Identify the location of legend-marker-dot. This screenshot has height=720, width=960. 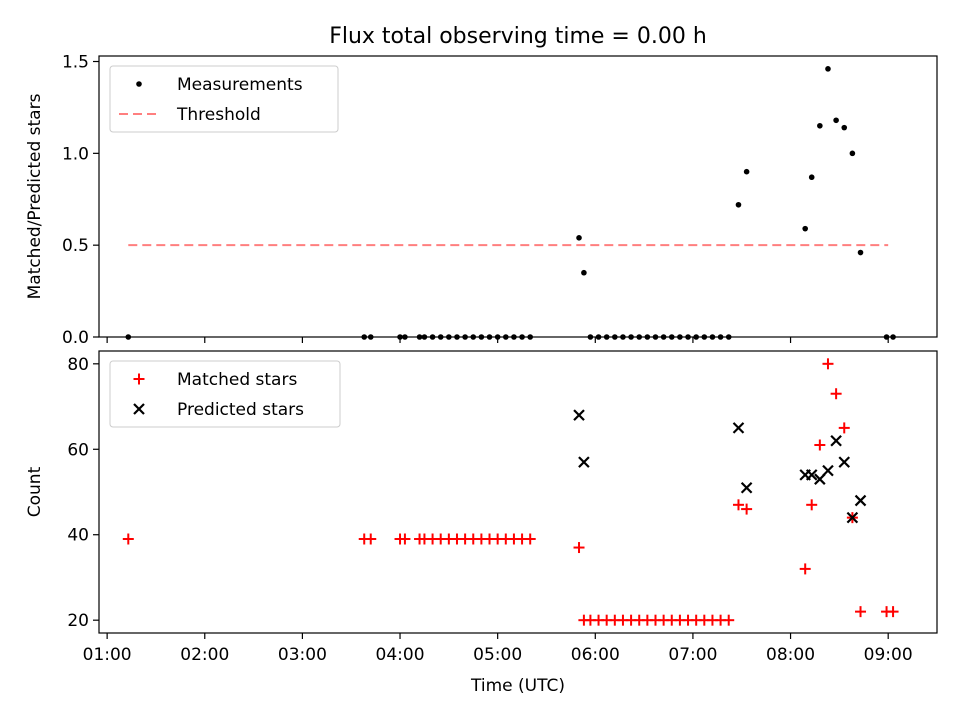
(139, 84).